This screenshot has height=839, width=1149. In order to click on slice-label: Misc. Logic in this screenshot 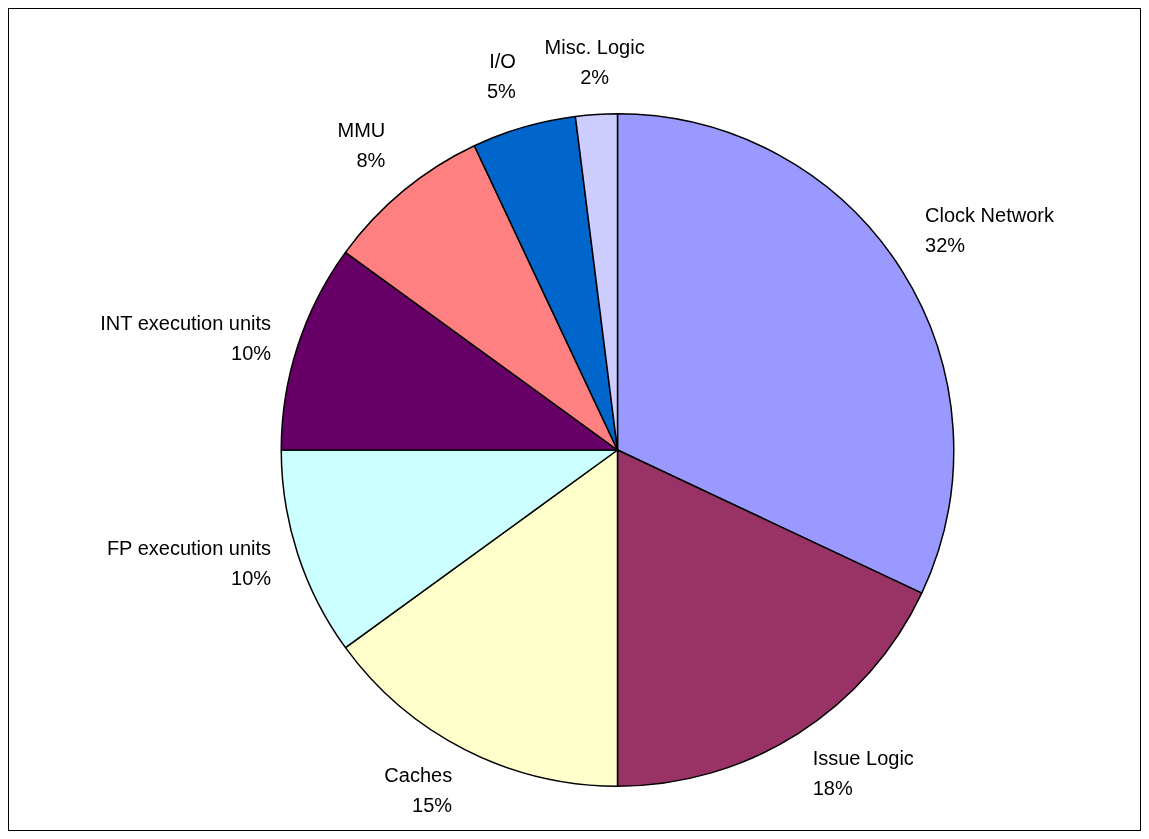, I will do `click(594, 46)`.